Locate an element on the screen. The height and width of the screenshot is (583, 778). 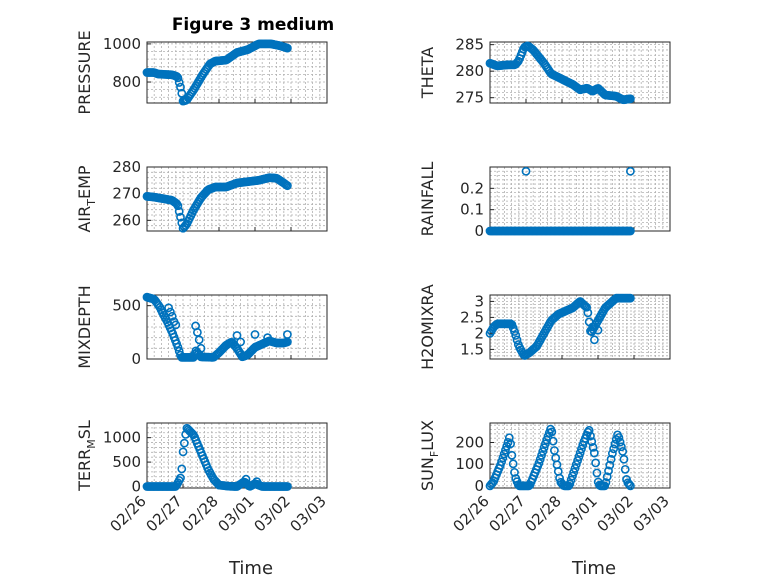
y-axis-label: MIXDEPTH is located at coordinates (84, 326).